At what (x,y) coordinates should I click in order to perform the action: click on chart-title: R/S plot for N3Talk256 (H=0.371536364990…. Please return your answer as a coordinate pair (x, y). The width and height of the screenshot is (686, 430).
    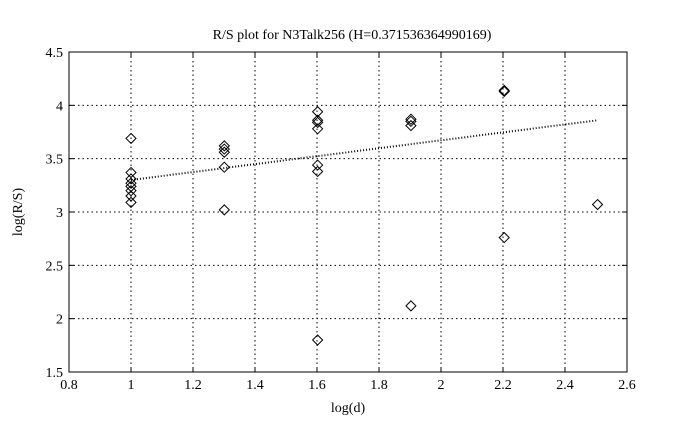
    Looking at the image, I should click on (352, 35).